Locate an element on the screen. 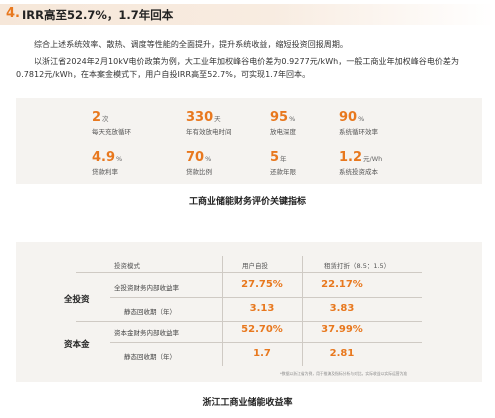 The height and width of the screenshot is (418, 495). metric-value: 330 is located at coordinates (200, 117).